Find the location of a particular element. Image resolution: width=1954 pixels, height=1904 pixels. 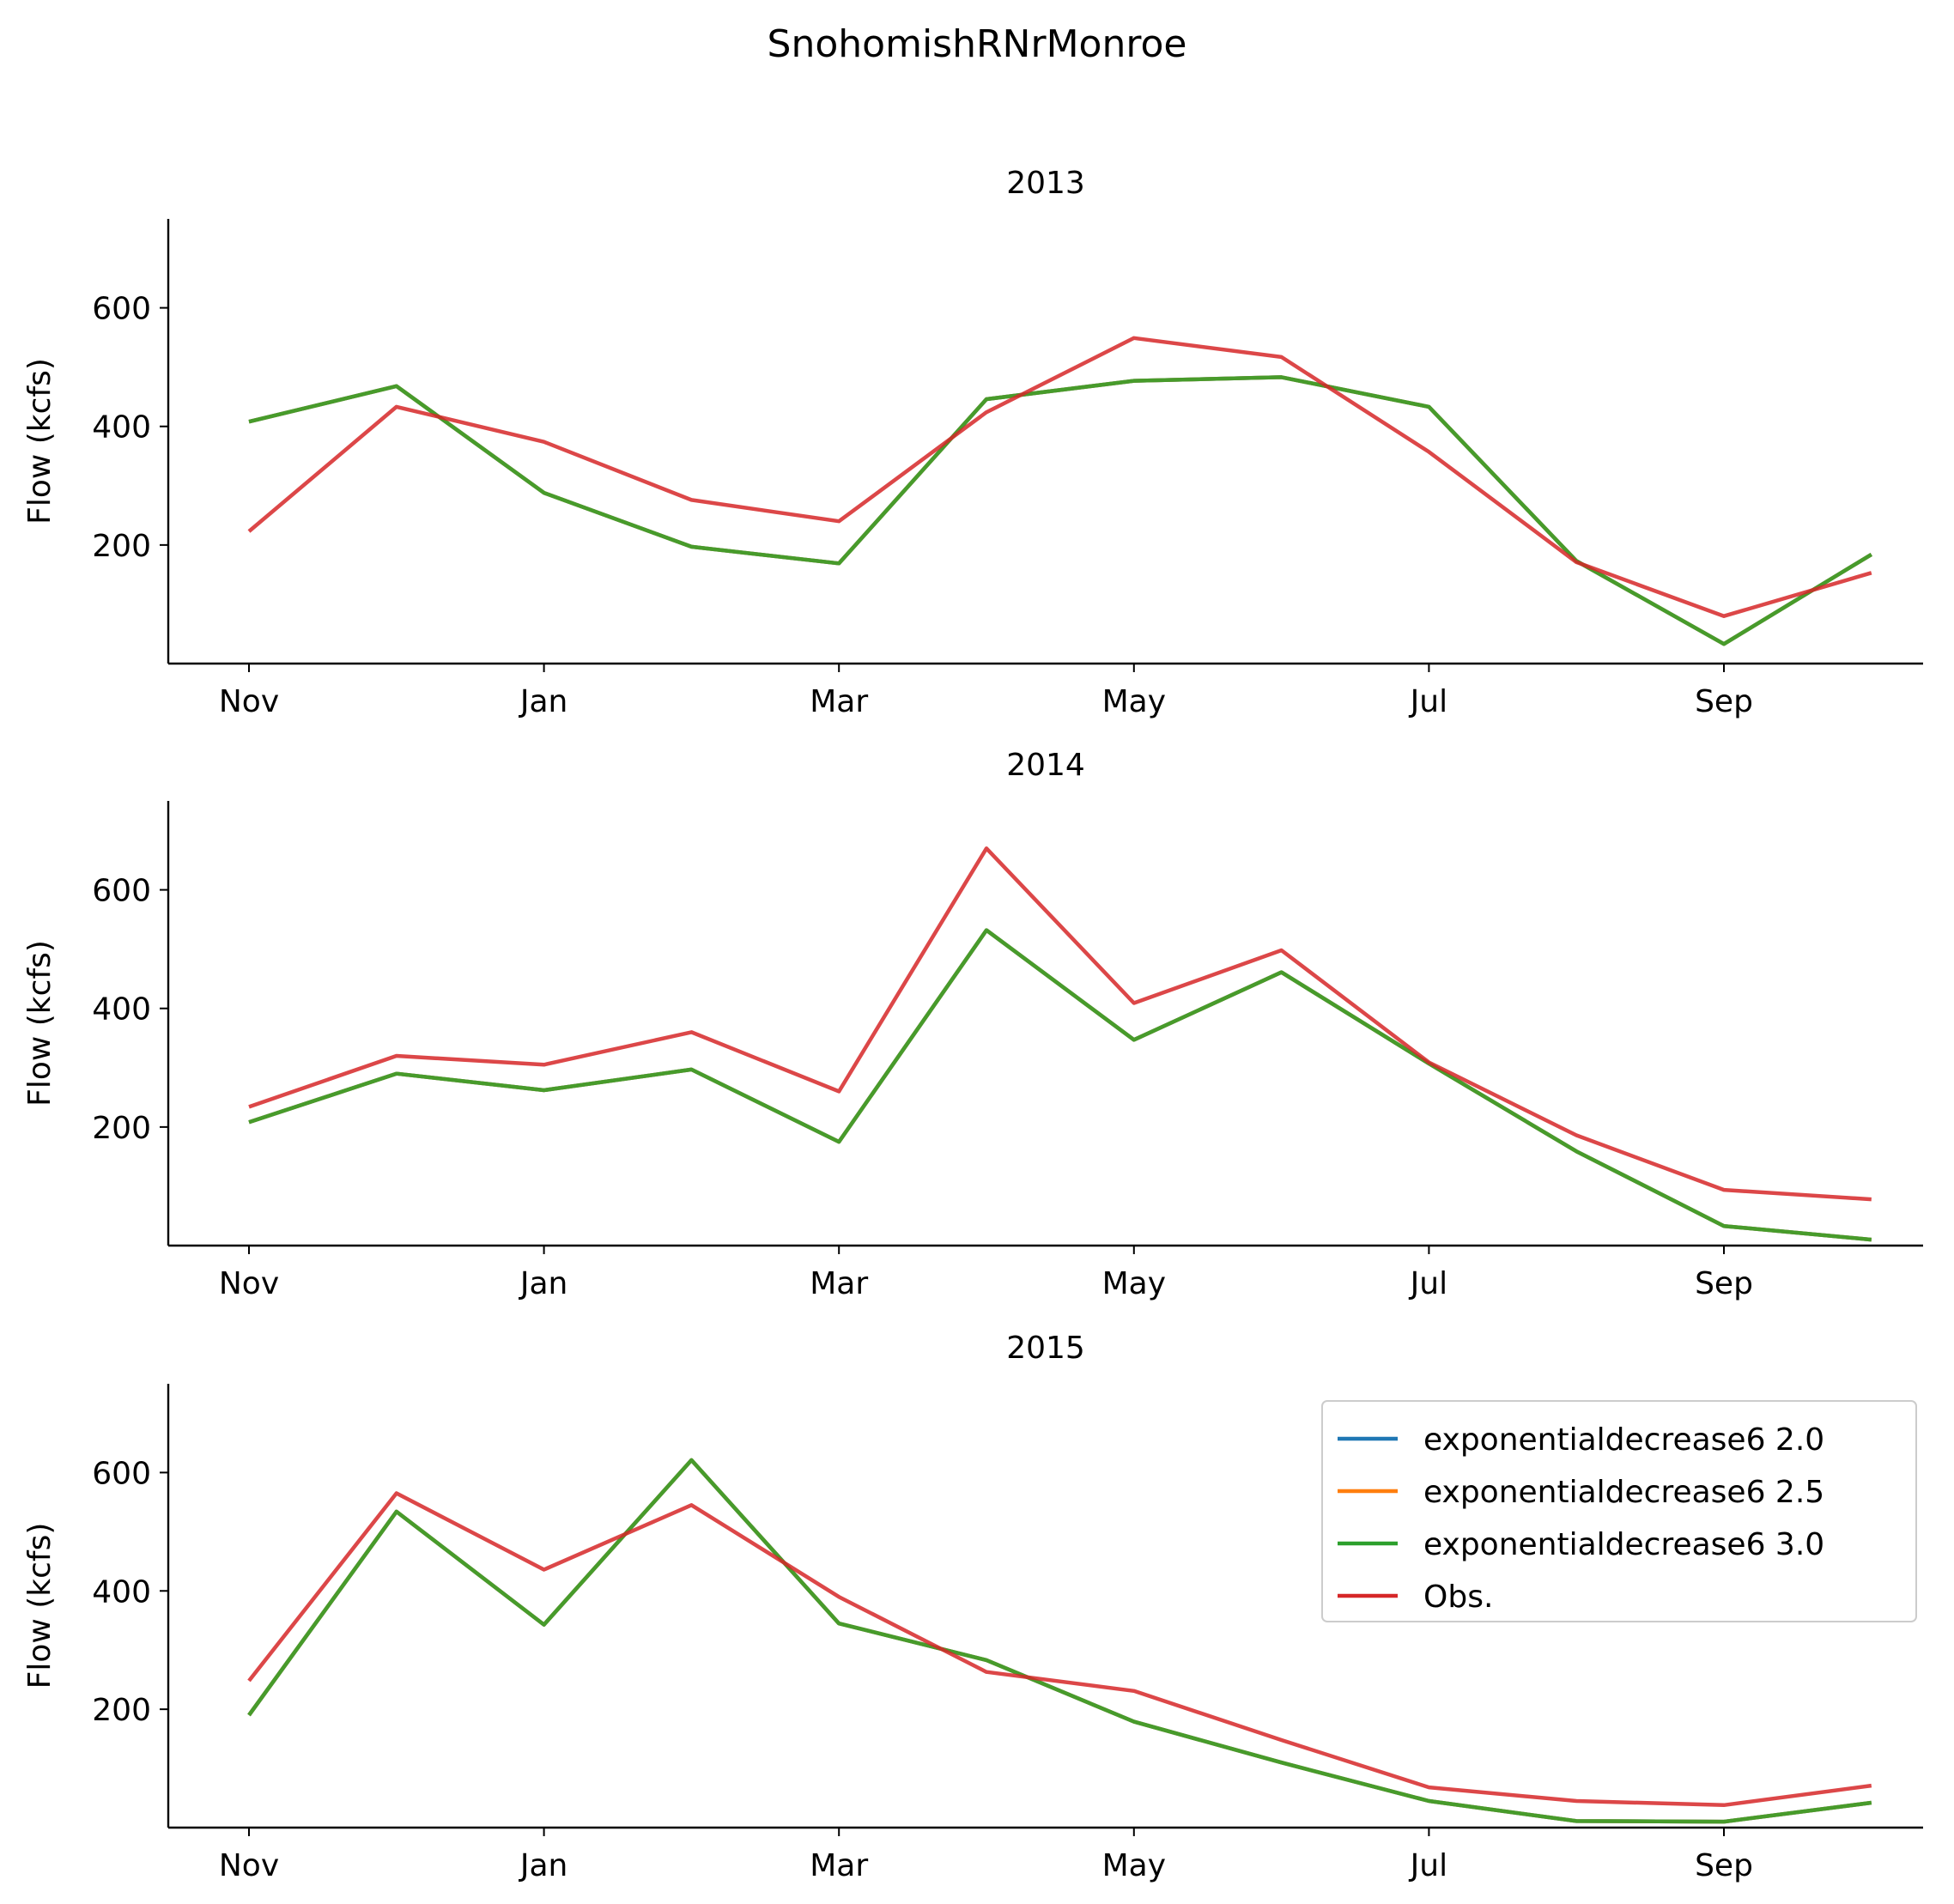

figure-suptitle: SnohomishRNrMonroe is located at coordinates (977, 44).